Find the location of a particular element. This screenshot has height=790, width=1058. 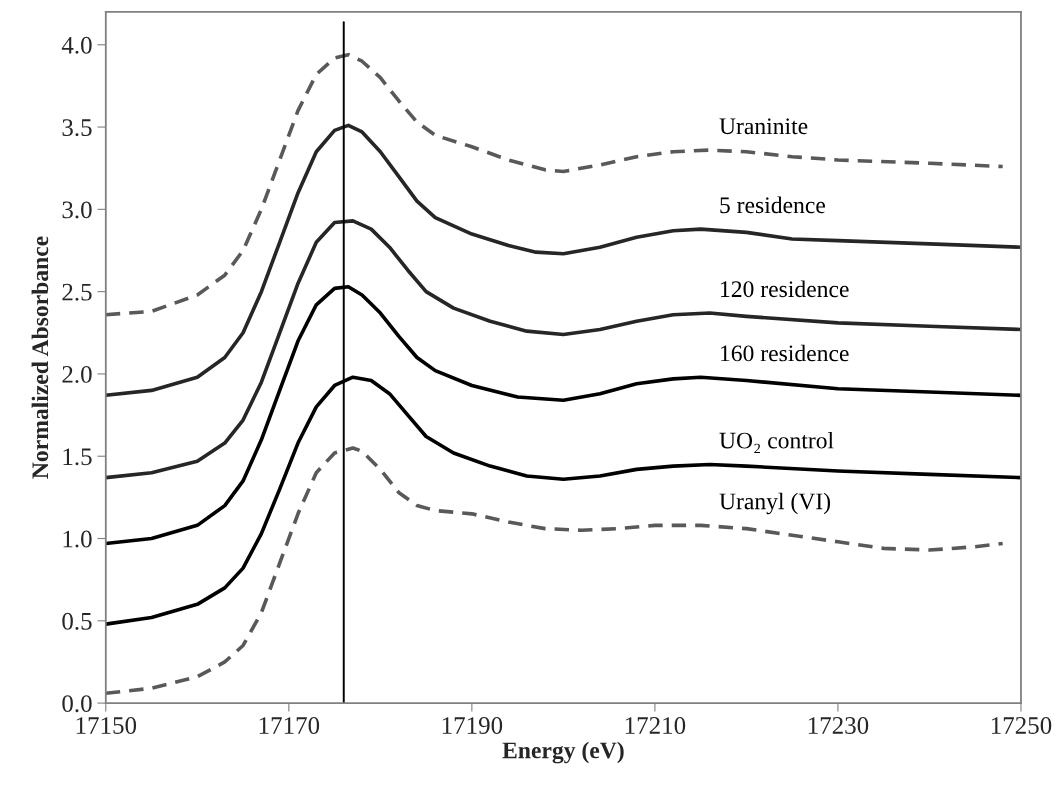

y-tick-label: 0.0 is located at coordinates (77, 704).